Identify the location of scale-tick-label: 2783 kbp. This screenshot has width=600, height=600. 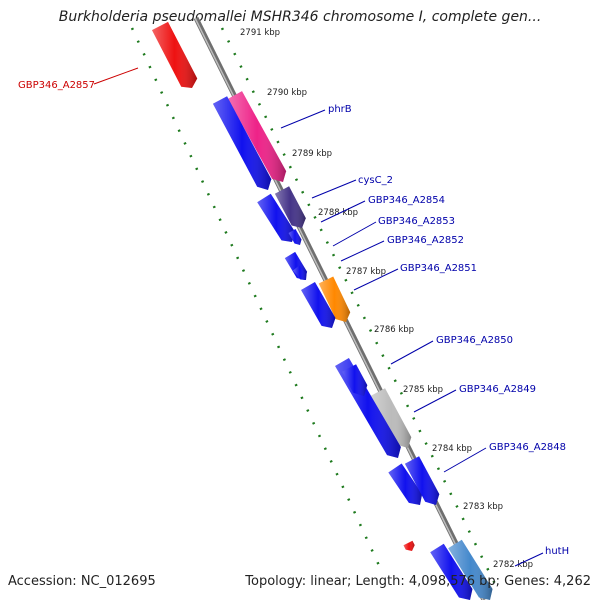
(483, 507).